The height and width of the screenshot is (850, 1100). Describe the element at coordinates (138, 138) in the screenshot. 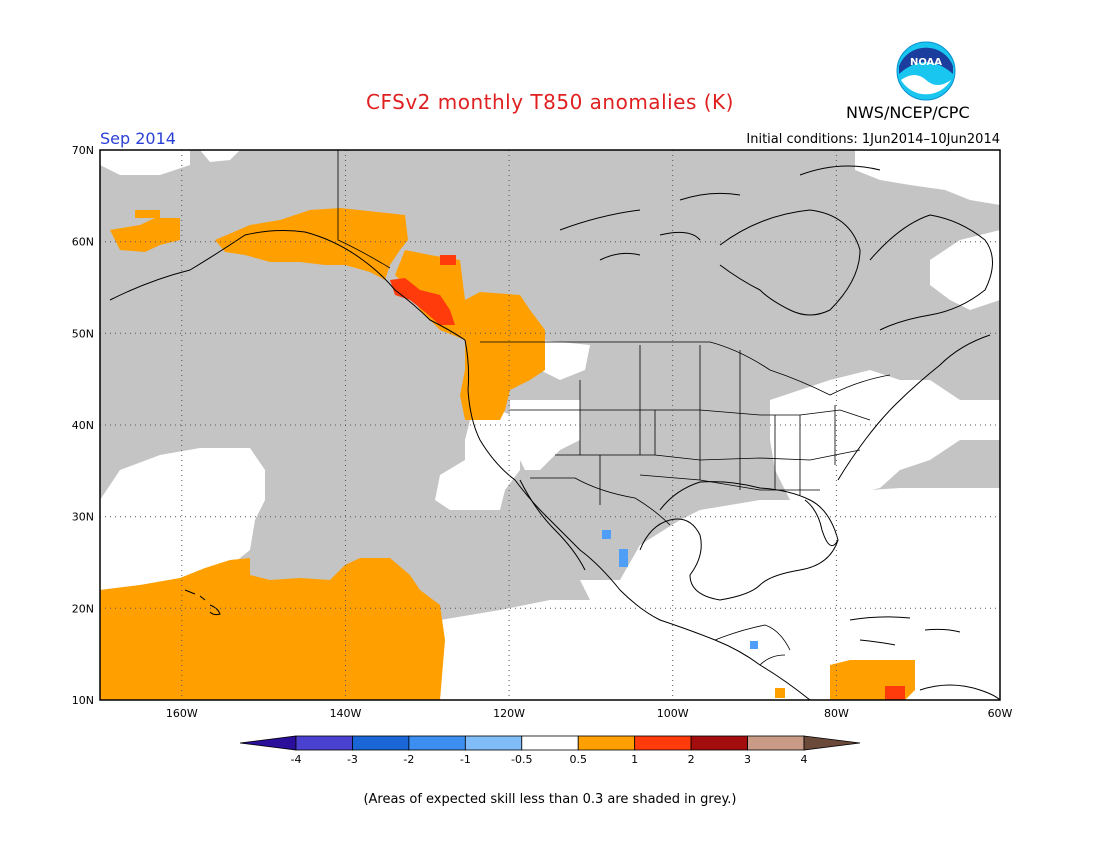

I see `forecast-month: Sep 2014` at that location.